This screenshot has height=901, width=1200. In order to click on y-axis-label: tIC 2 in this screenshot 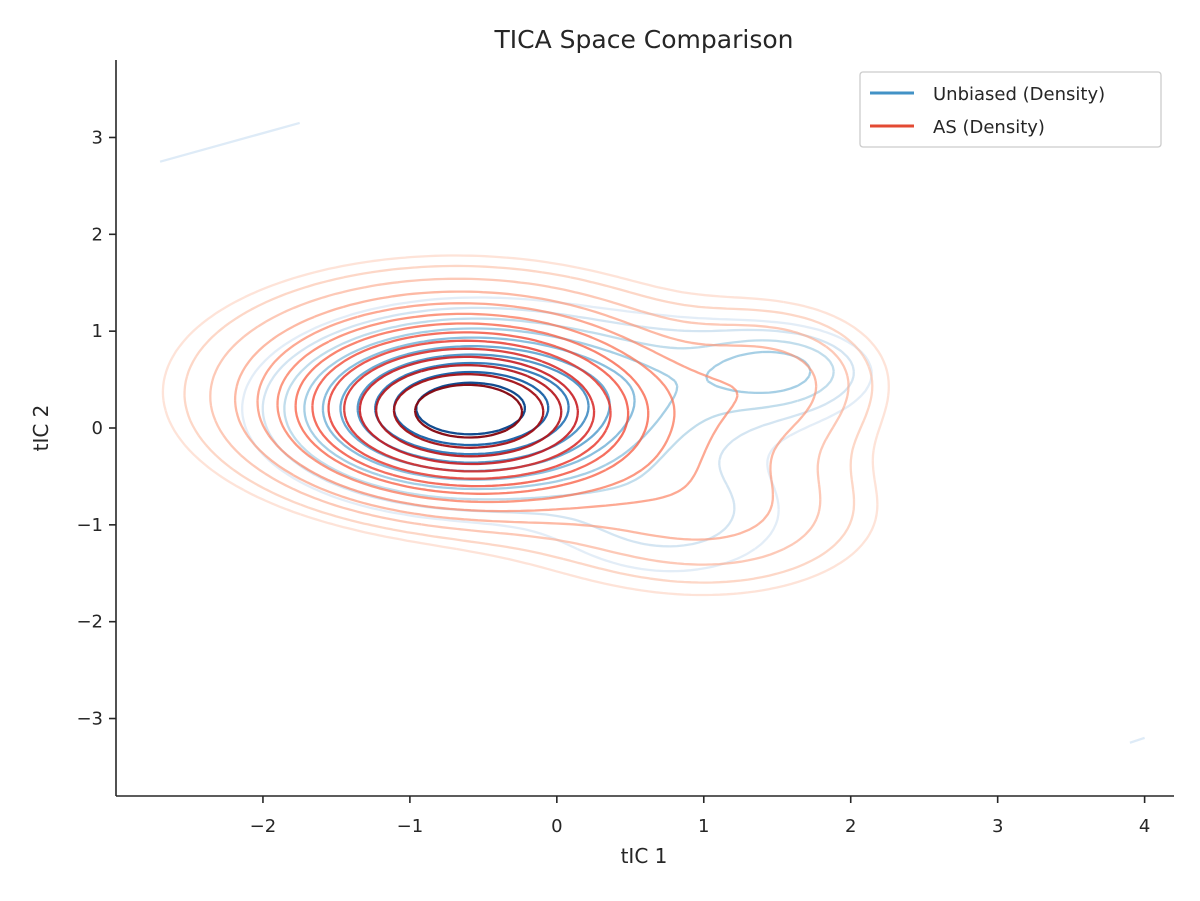, I will do `click(41, 428)`.